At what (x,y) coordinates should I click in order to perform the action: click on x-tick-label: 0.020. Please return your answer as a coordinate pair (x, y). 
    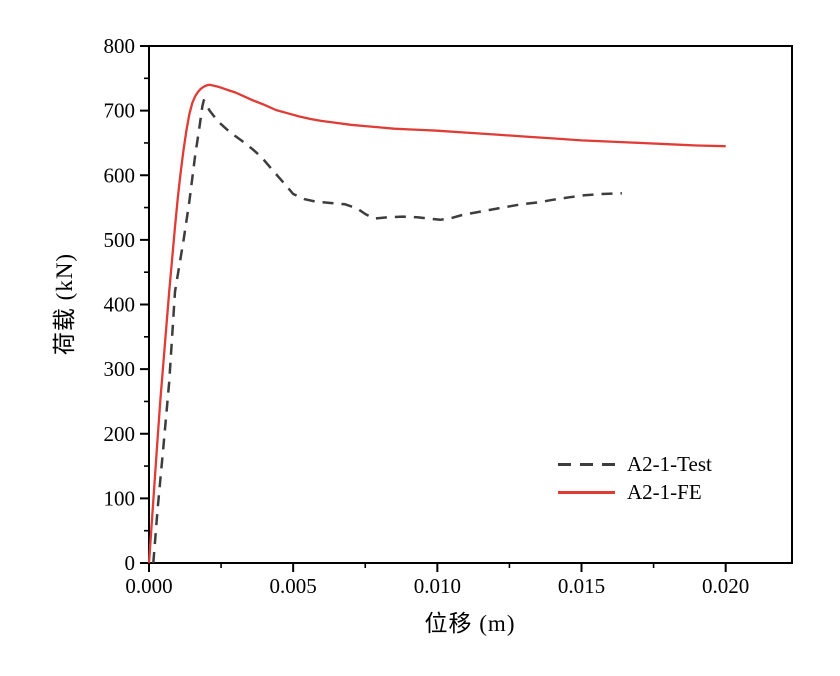
    Looking at the image, I should click on (725, 586).